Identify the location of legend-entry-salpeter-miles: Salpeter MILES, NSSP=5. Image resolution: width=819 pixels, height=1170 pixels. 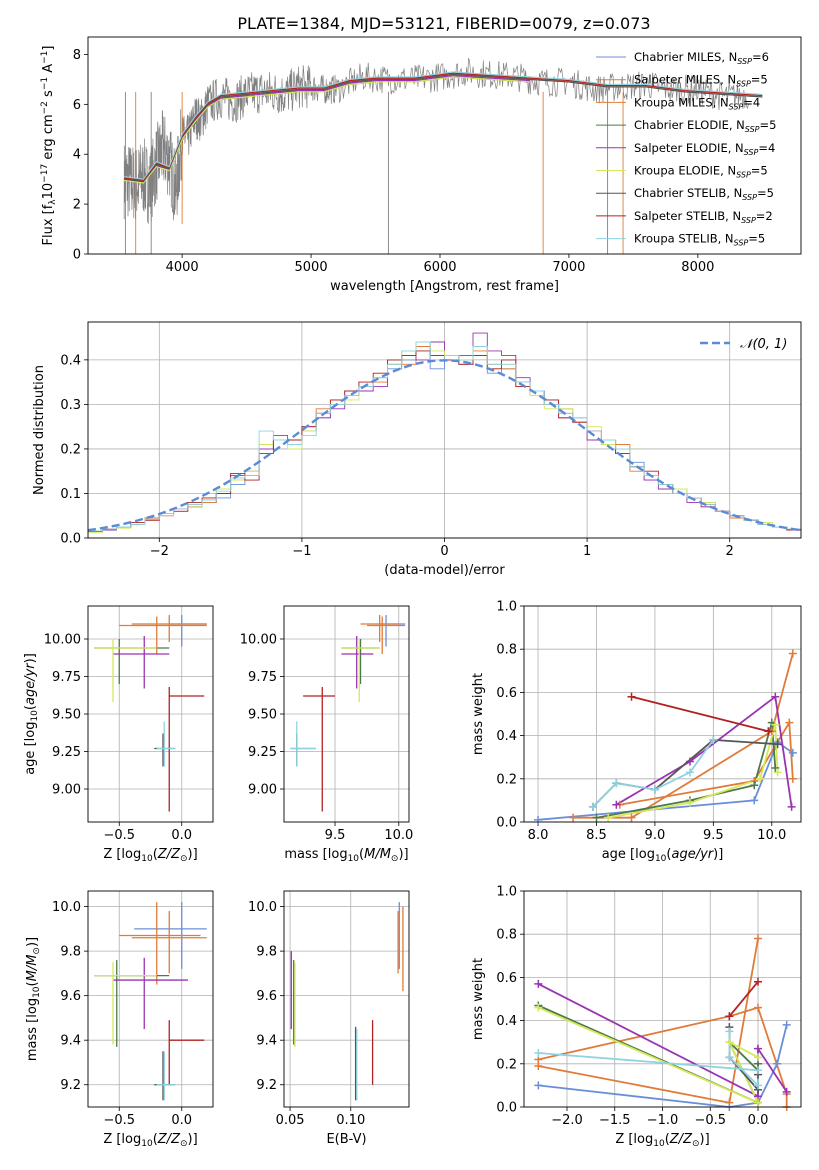
(701, 81).